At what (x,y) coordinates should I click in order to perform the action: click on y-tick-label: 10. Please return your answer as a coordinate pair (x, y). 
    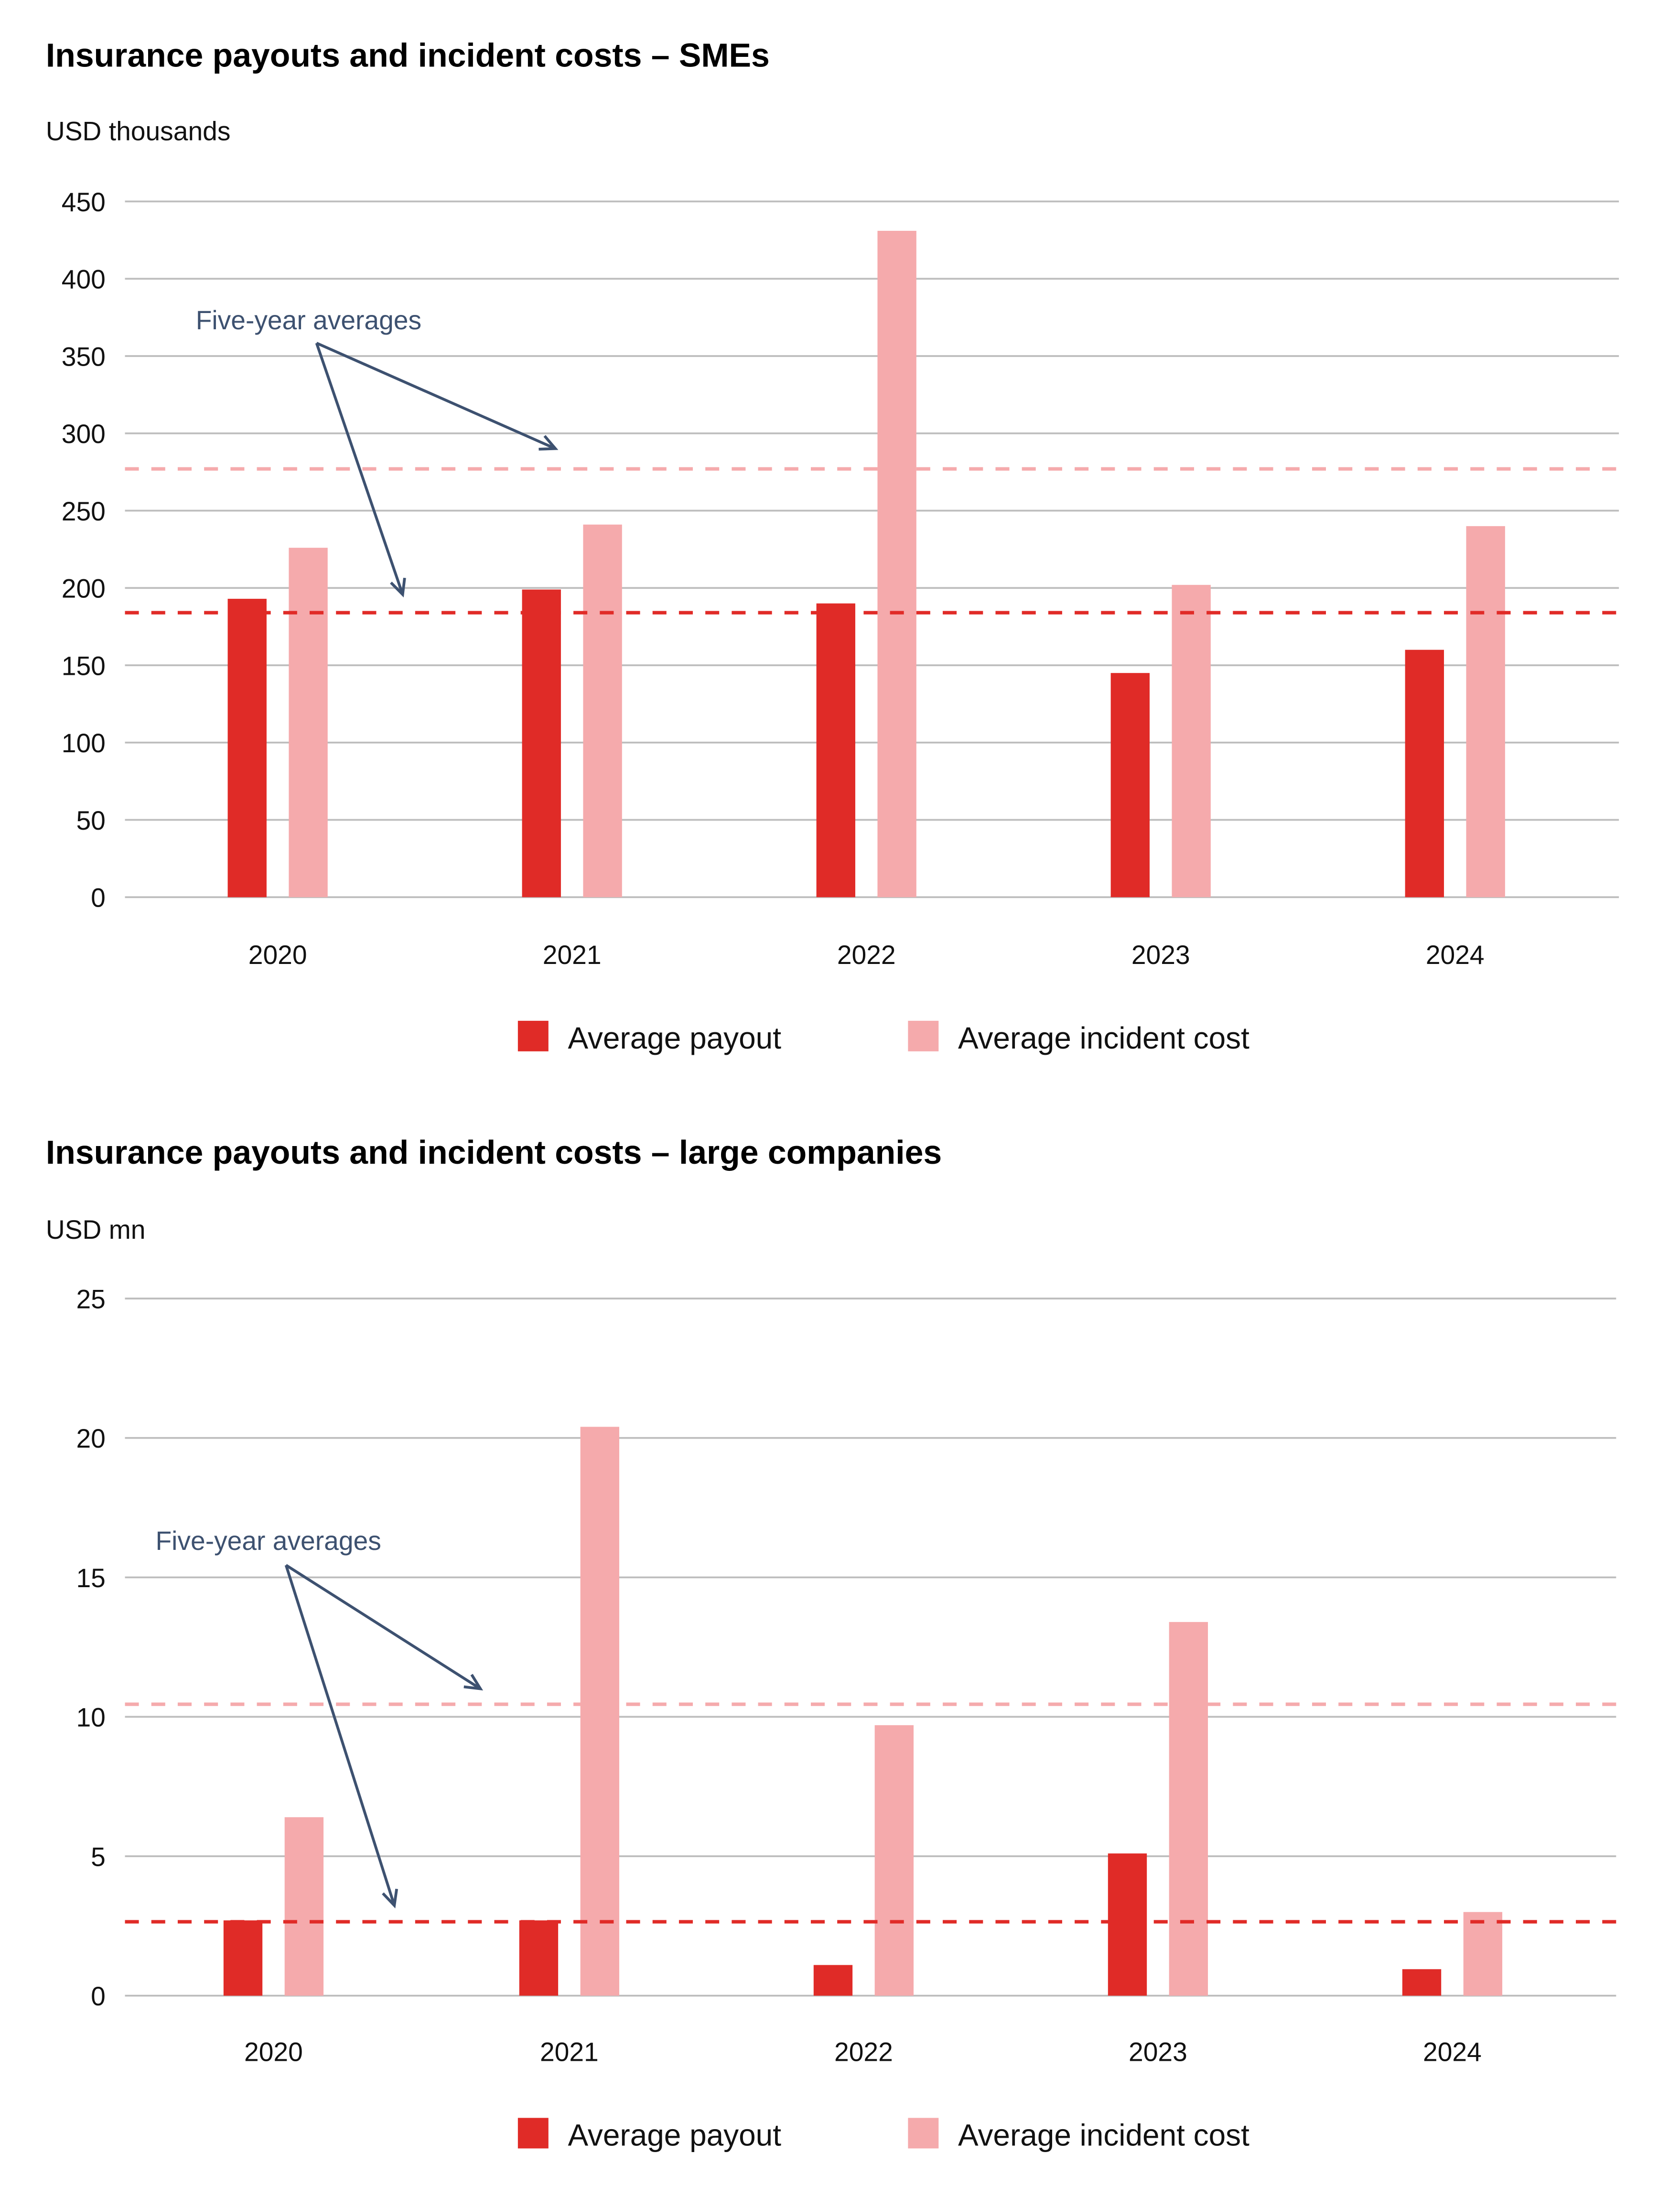
    Looking at the image, I should click on (90, 1718).